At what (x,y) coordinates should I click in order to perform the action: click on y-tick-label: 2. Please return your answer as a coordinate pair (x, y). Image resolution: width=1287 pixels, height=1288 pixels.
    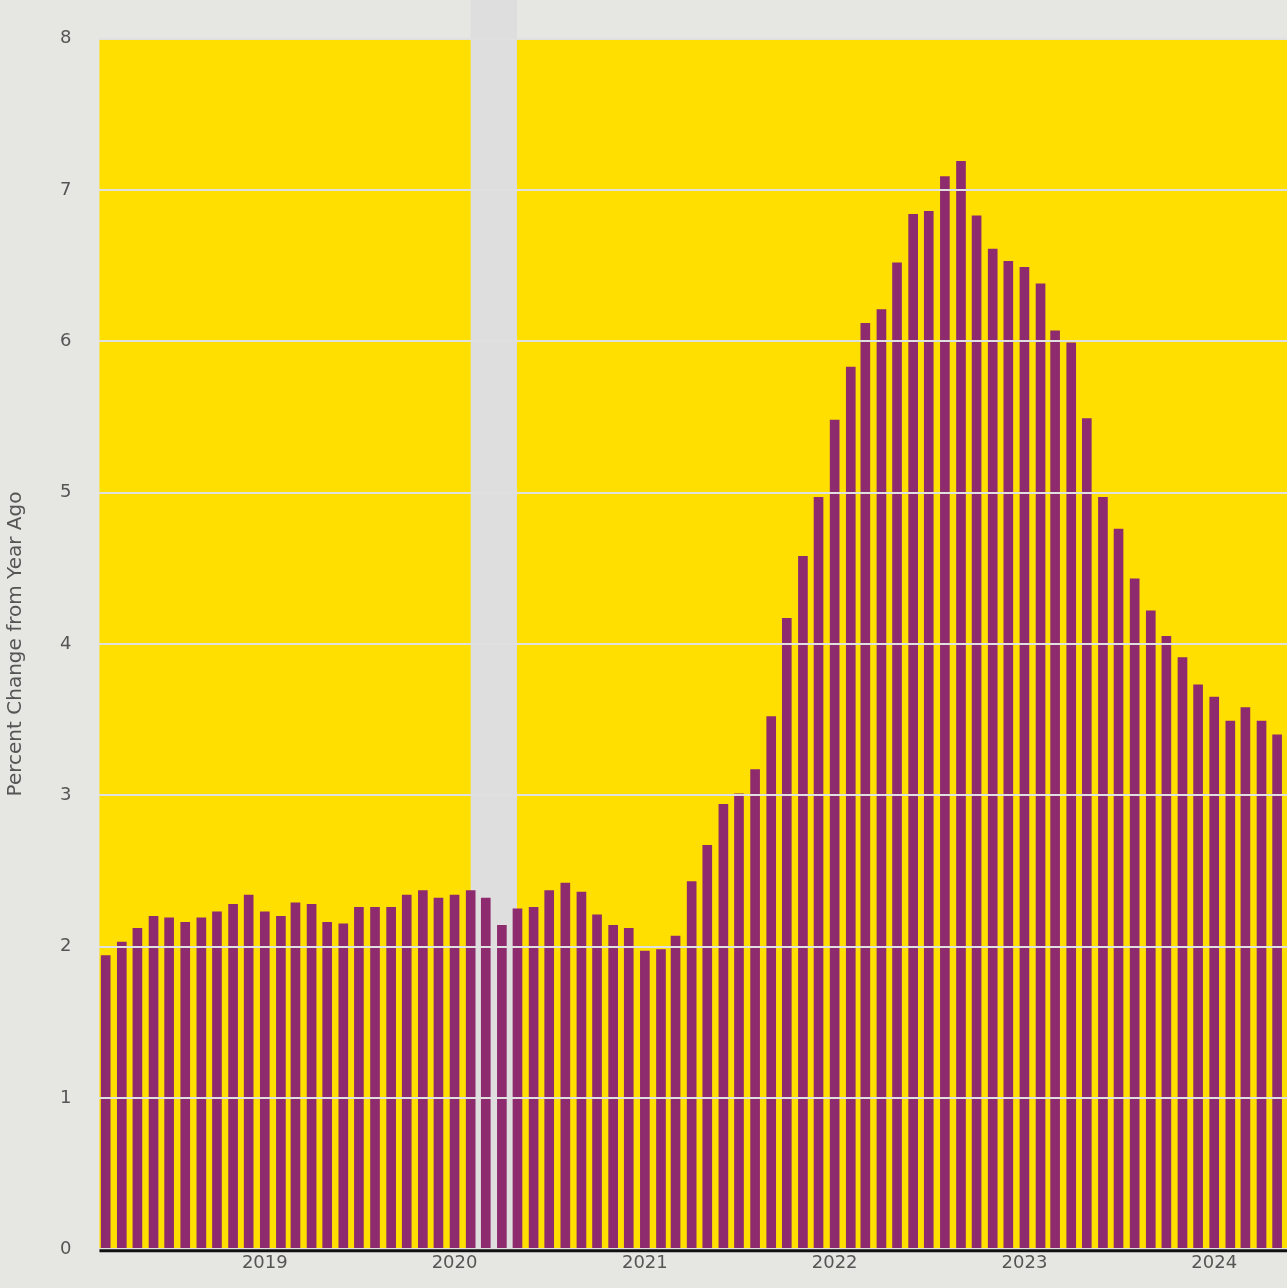
    Looking at the image, I should click on (66, 945).